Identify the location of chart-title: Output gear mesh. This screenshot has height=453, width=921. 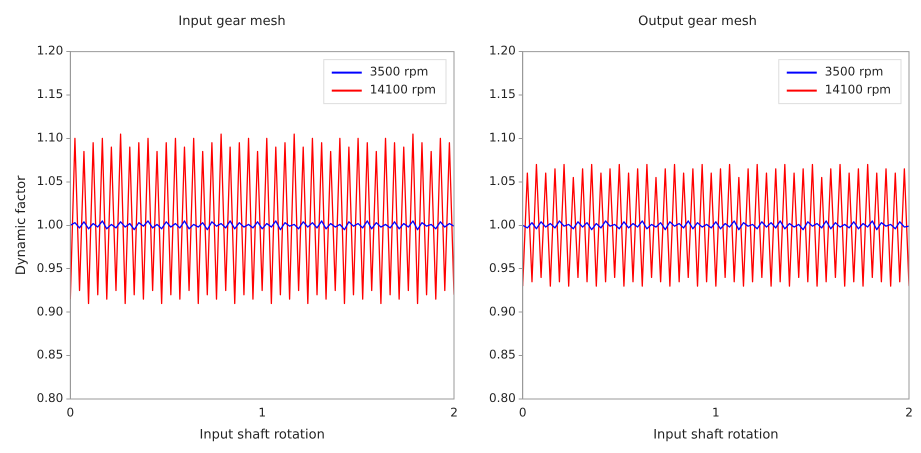
(697, 22).